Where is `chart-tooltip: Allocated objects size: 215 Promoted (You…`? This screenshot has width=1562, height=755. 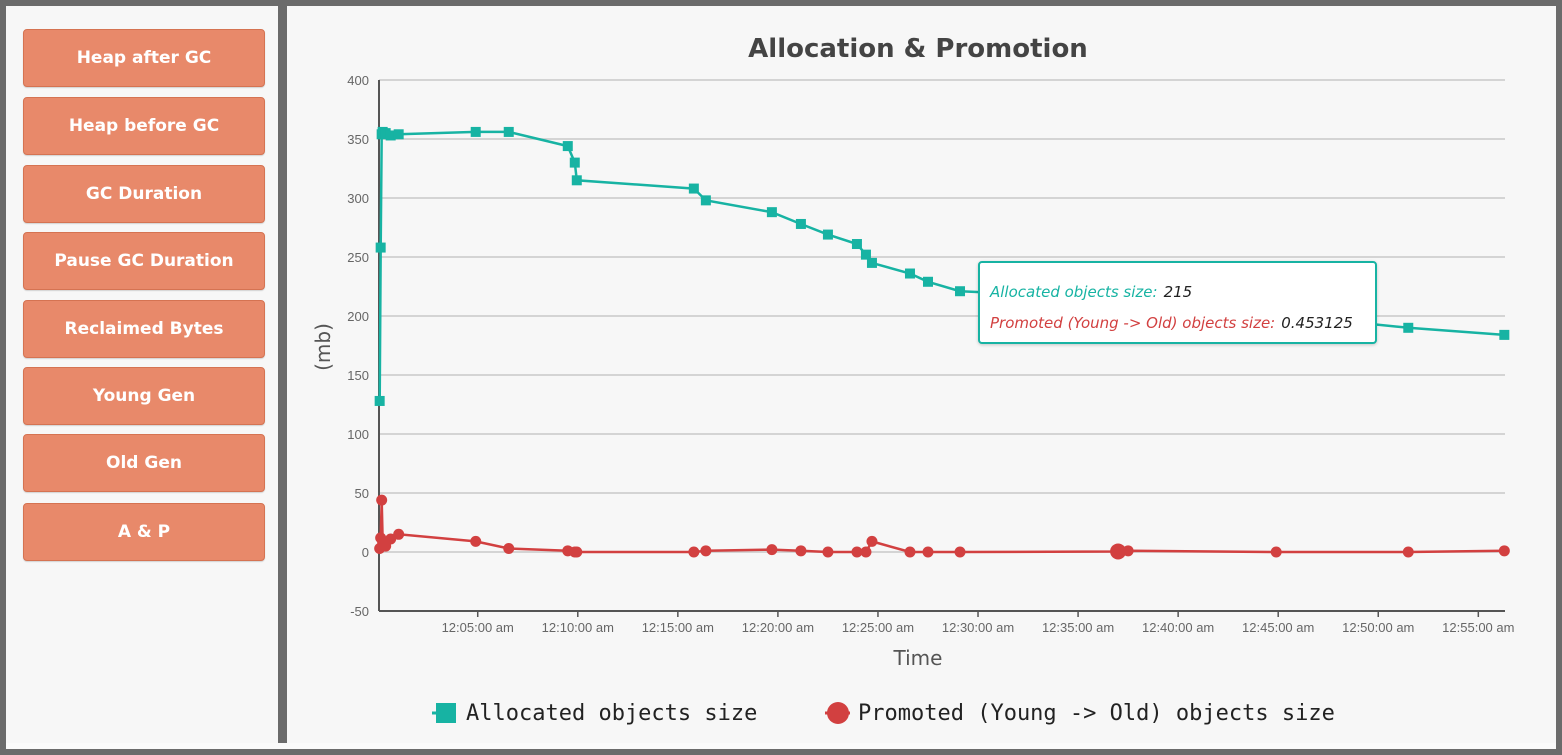
chart-tooltip: Allocated objects size: 215 Promoted (You… is located at coordinates (1177, 302).